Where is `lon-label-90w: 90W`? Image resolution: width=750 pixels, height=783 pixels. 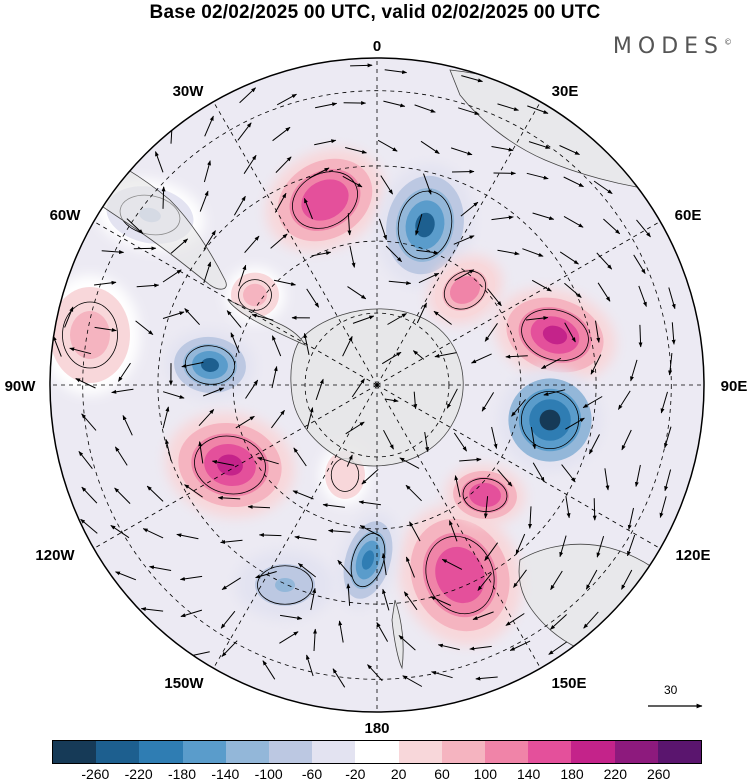 lon-label-90w: 90W is located at coordinates (21, 386).